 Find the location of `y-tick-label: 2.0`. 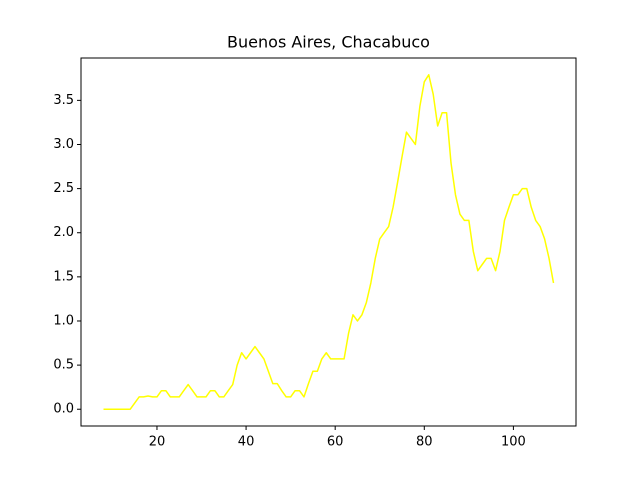

y-tick-label: 2.0 is located at coordinates (63, 232).